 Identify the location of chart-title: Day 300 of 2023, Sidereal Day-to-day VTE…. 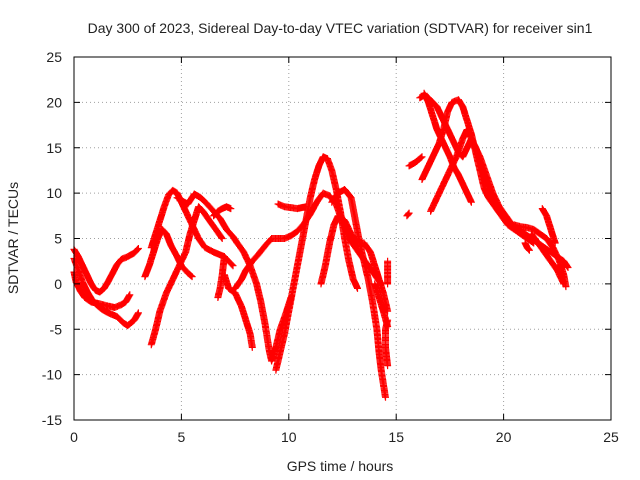
(340, 28).